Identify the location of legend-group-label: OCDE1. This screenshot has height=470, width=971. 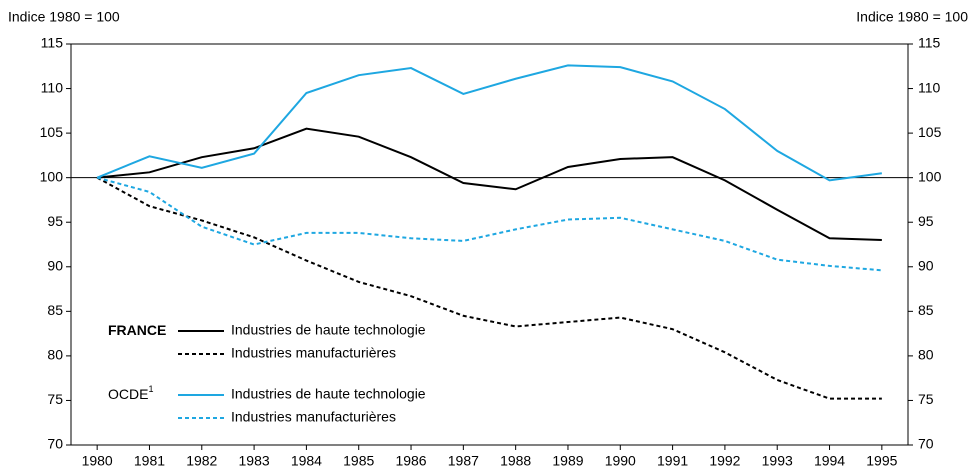
(130, 392).